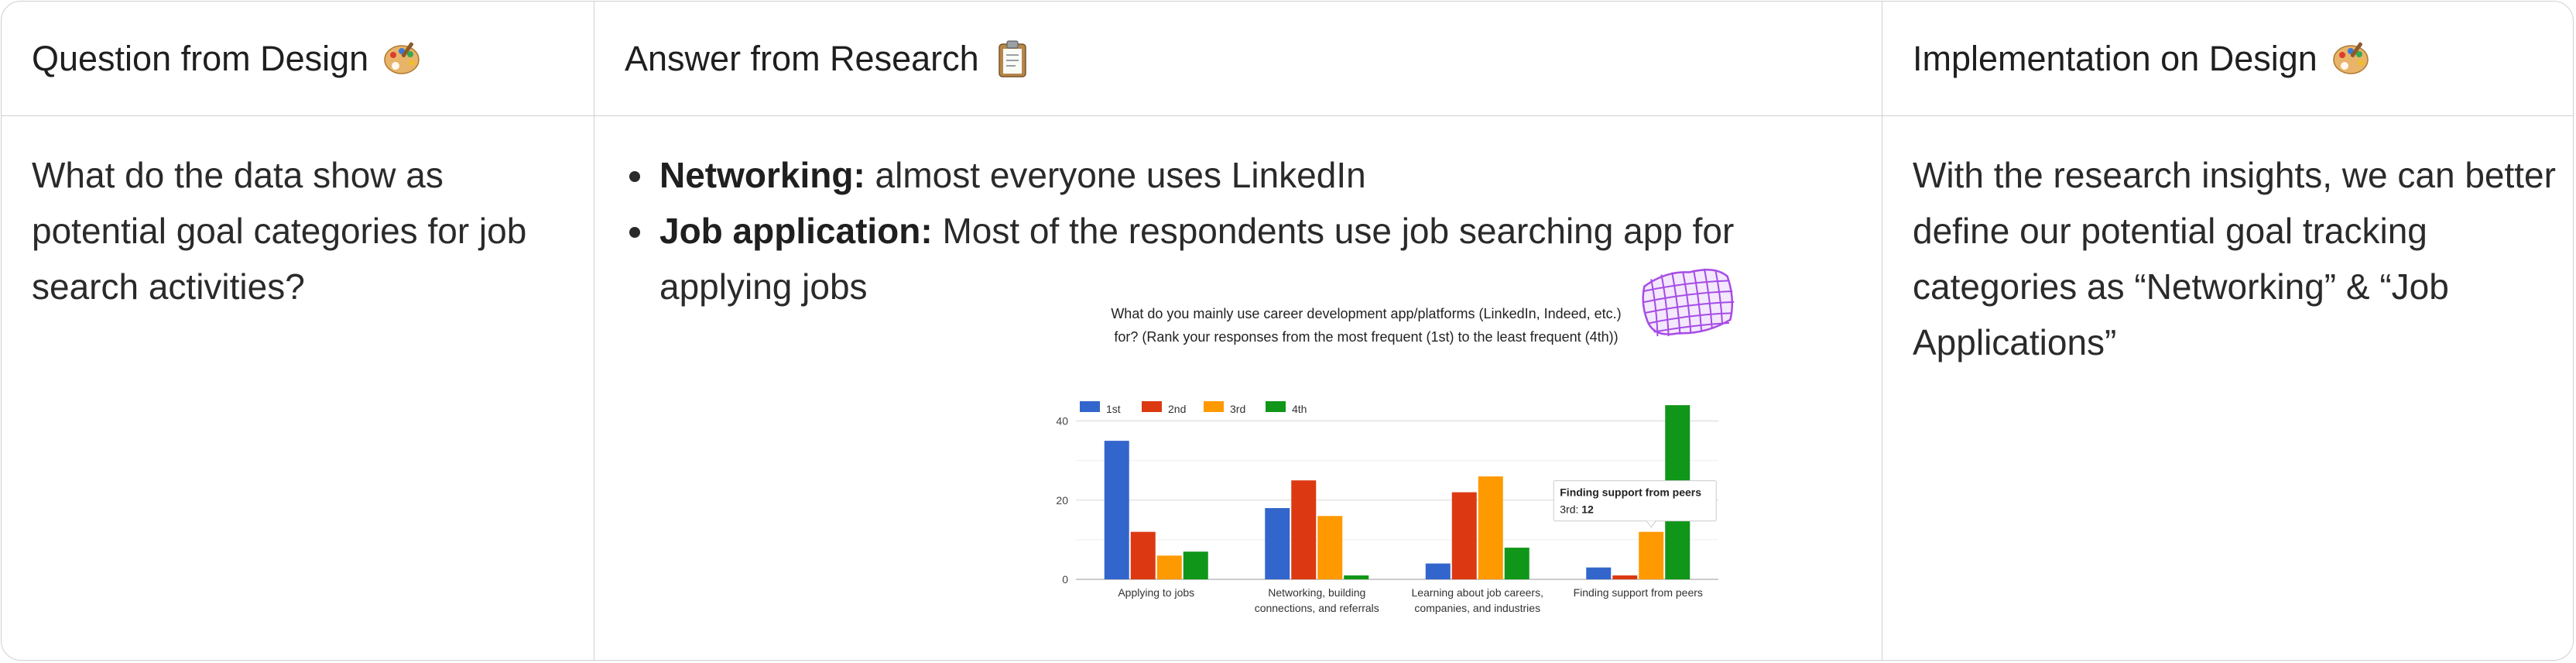 Image resolution: width=2576 pixels, height=663 pixels. I want to click on answer-bullet-text: almost everyone uses LinkedIn, so click(1115, 175).